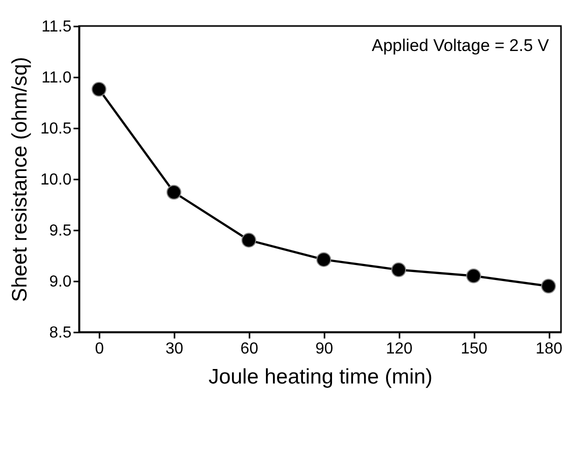  Describe the element at coordinates (549, 349) in the screenshot. I see `x-tick-label: 180` at that location.